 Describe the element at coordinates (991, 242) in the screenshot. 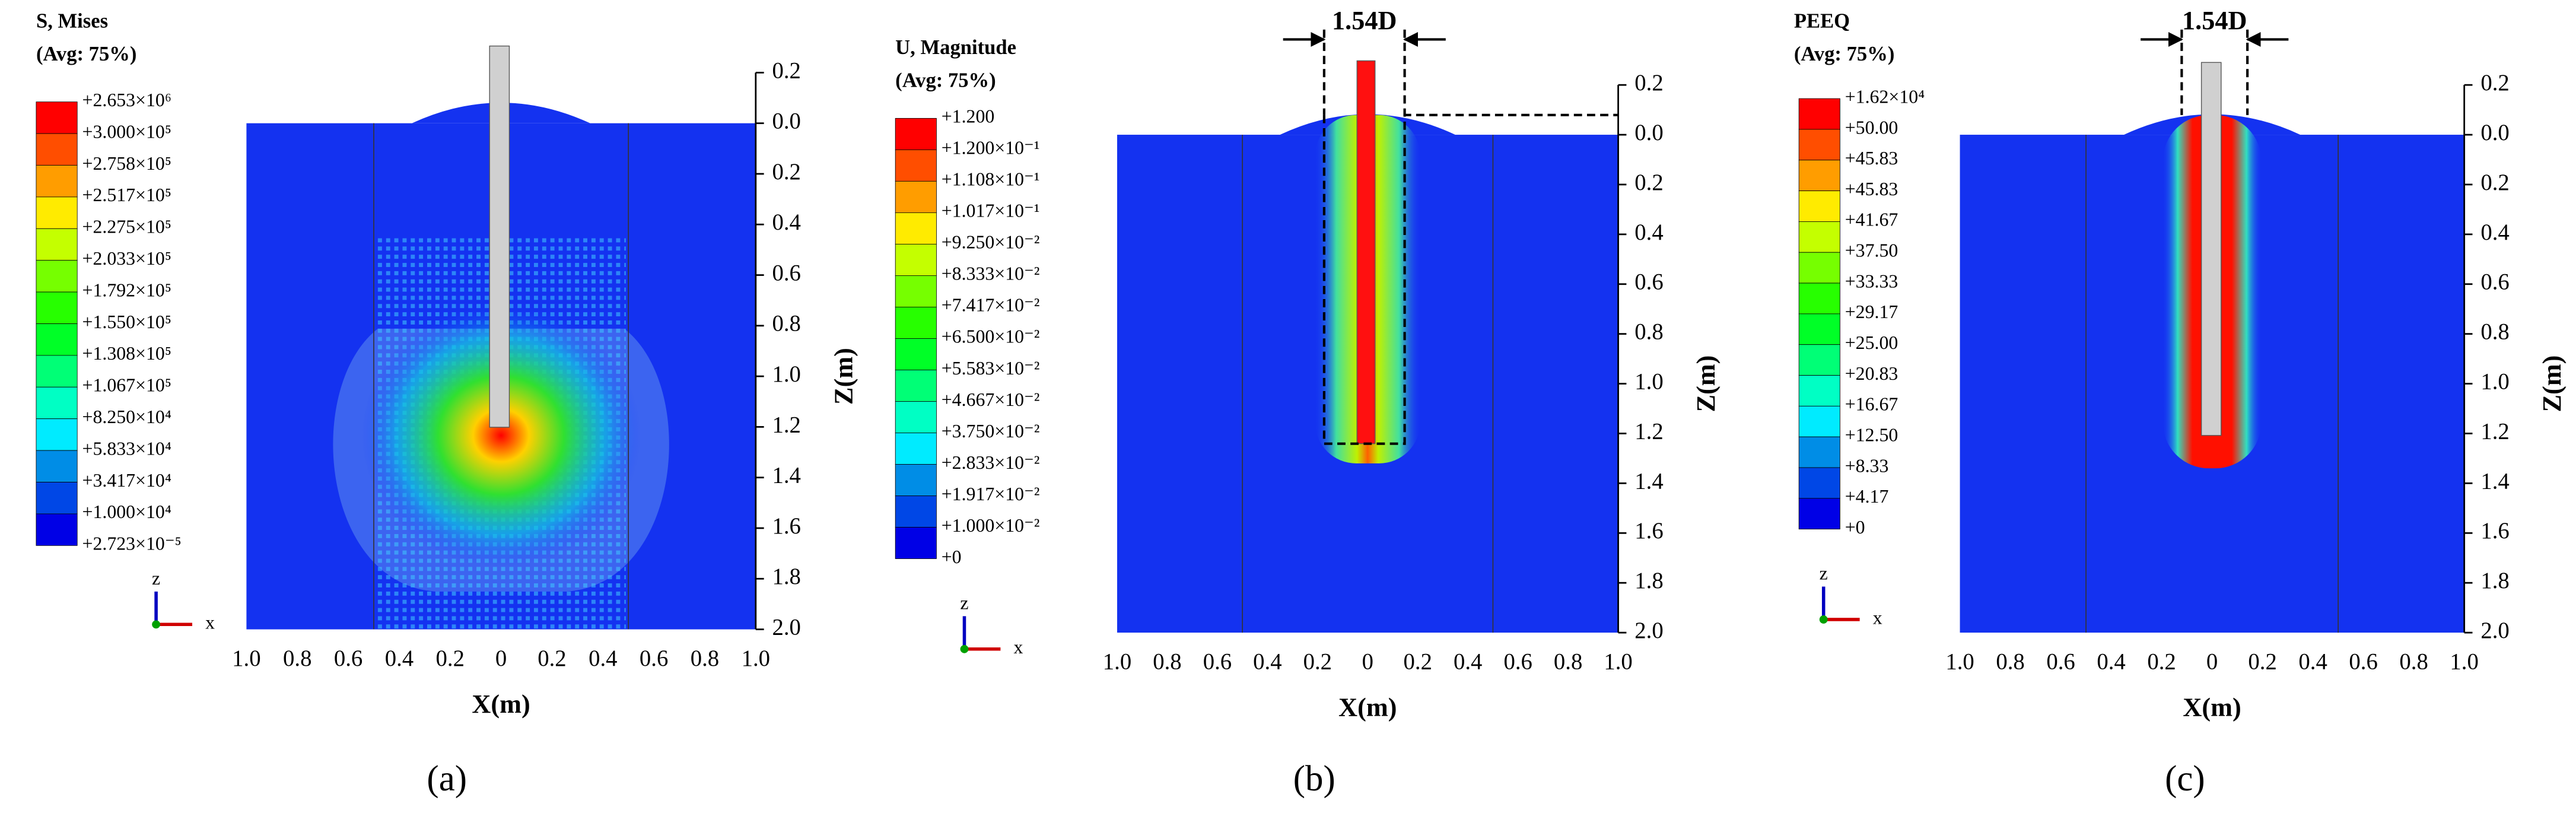

I see `legend-label: +9.250×10⁻²` at that location.